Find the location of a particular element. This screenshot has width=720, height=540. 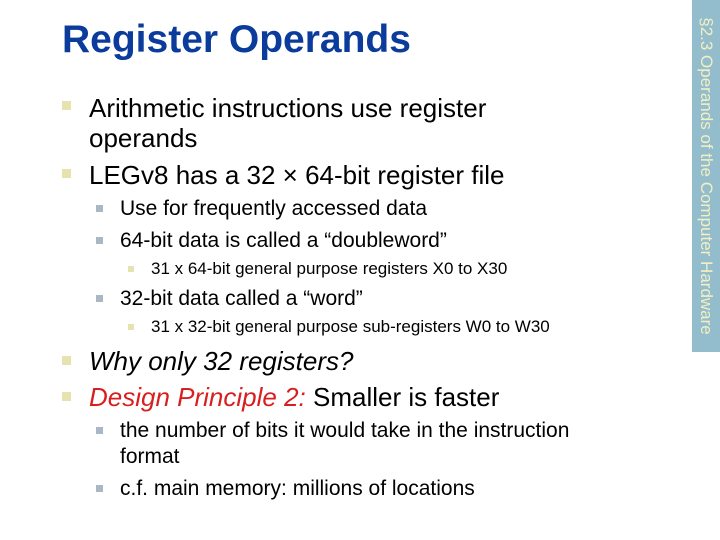

emphasis-text: Design Principle 2: is located at coordinates (197, 397).